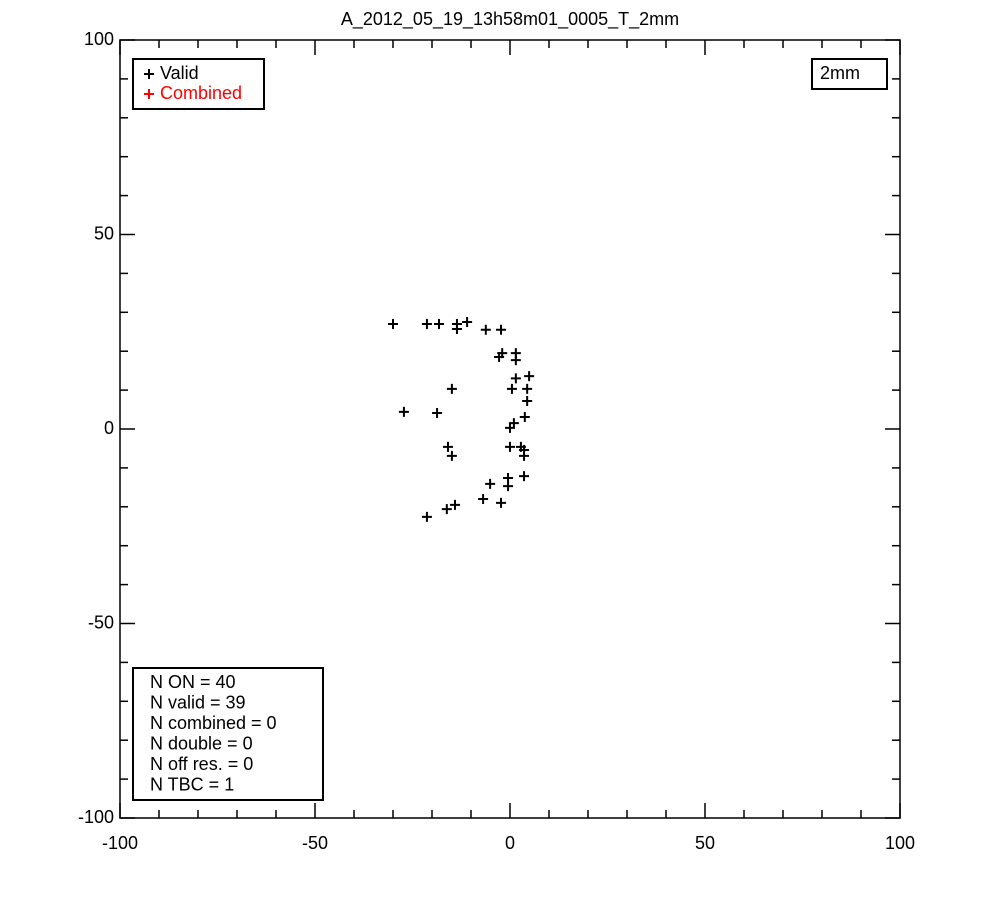  What do you see at coordinates (510, 19) in the screenshot?
I see `chart-title: A_2012_05_19_13h58m01_0005_T_2mm` at bounding box center [510, 19].